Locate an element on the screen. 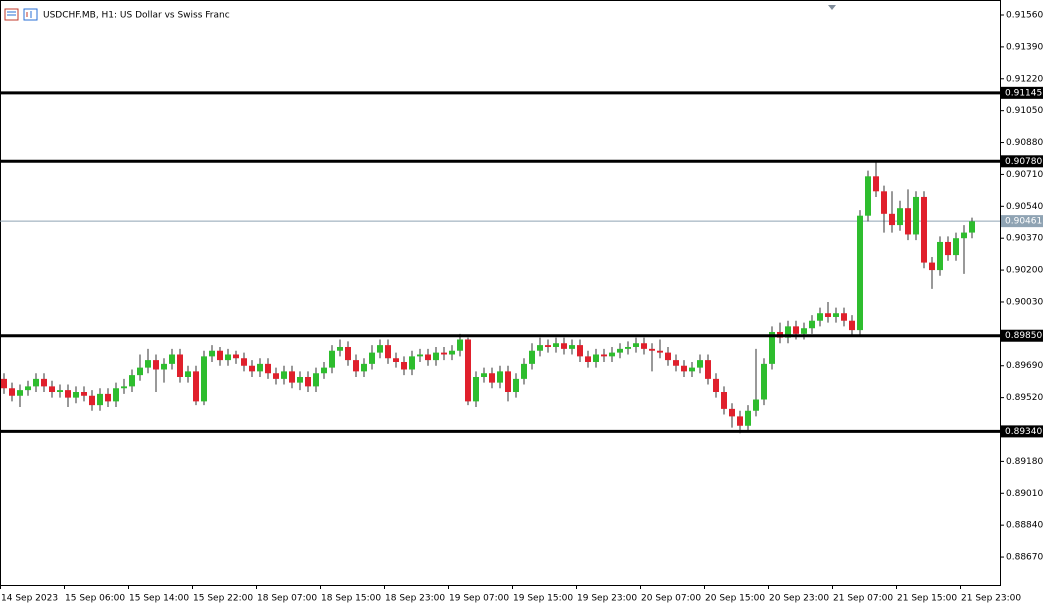  y-tick-label: 0.89180 is located at coordinates (1024, 462).